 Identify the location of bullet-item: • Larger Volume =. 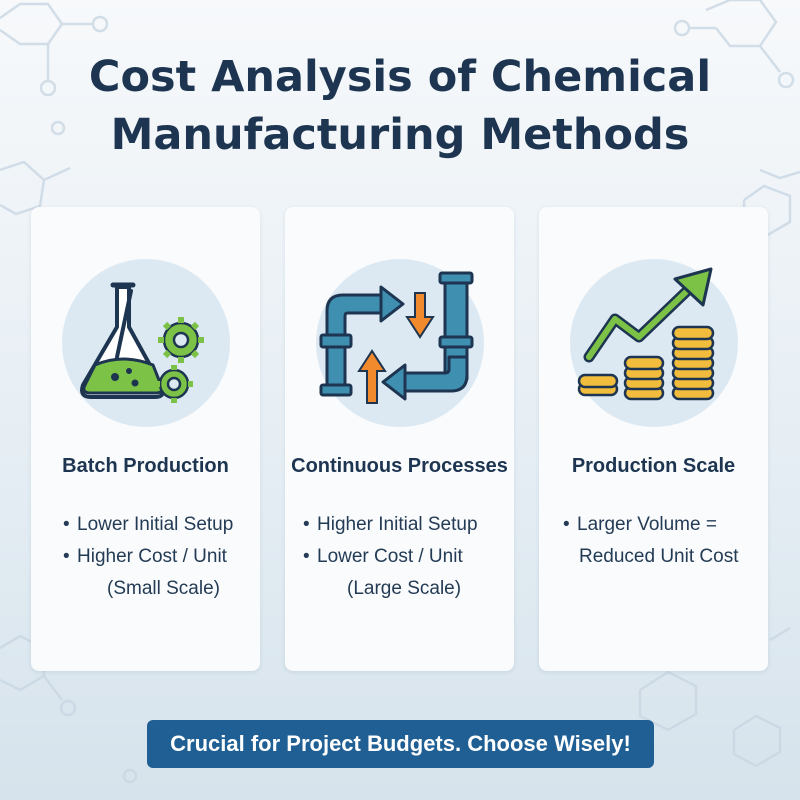
(640, 524).